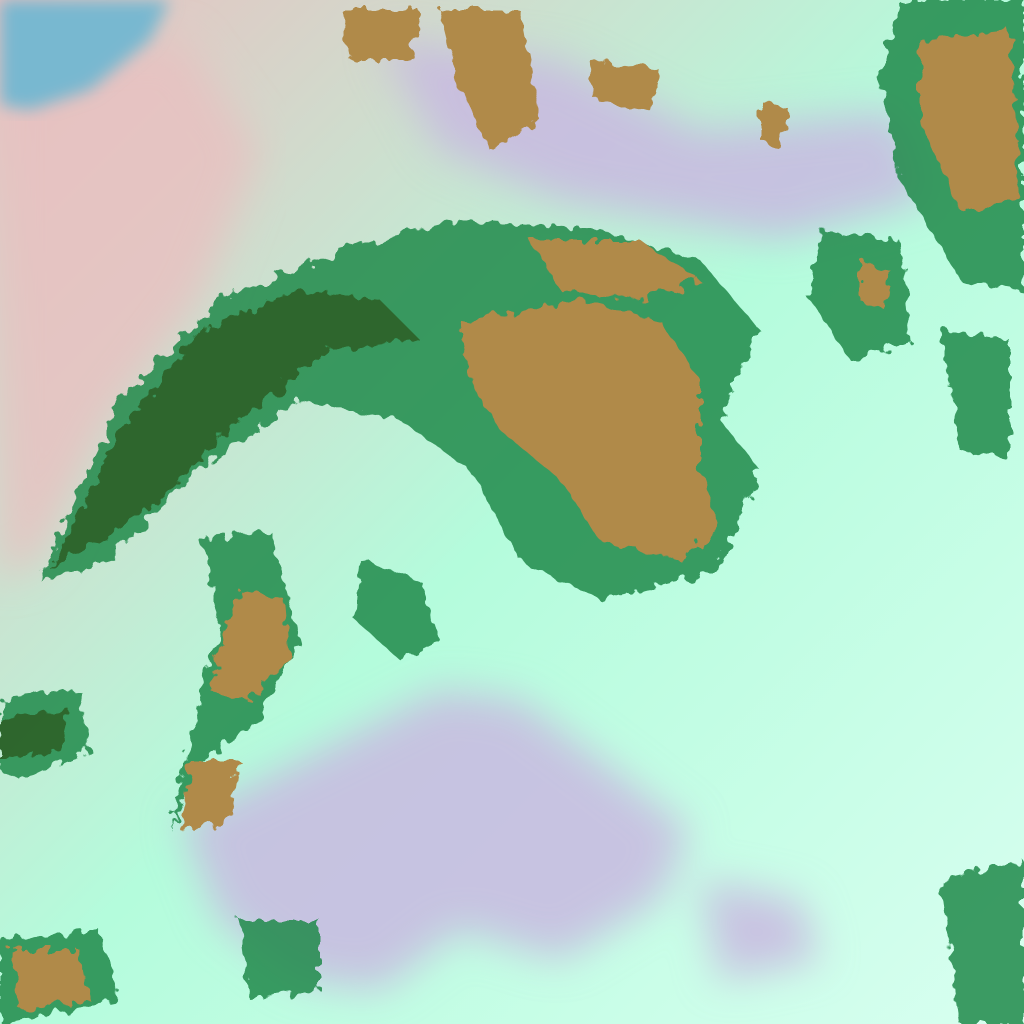 The image size is (1024, 1024). I want to click on water-body, so click(85, 55).